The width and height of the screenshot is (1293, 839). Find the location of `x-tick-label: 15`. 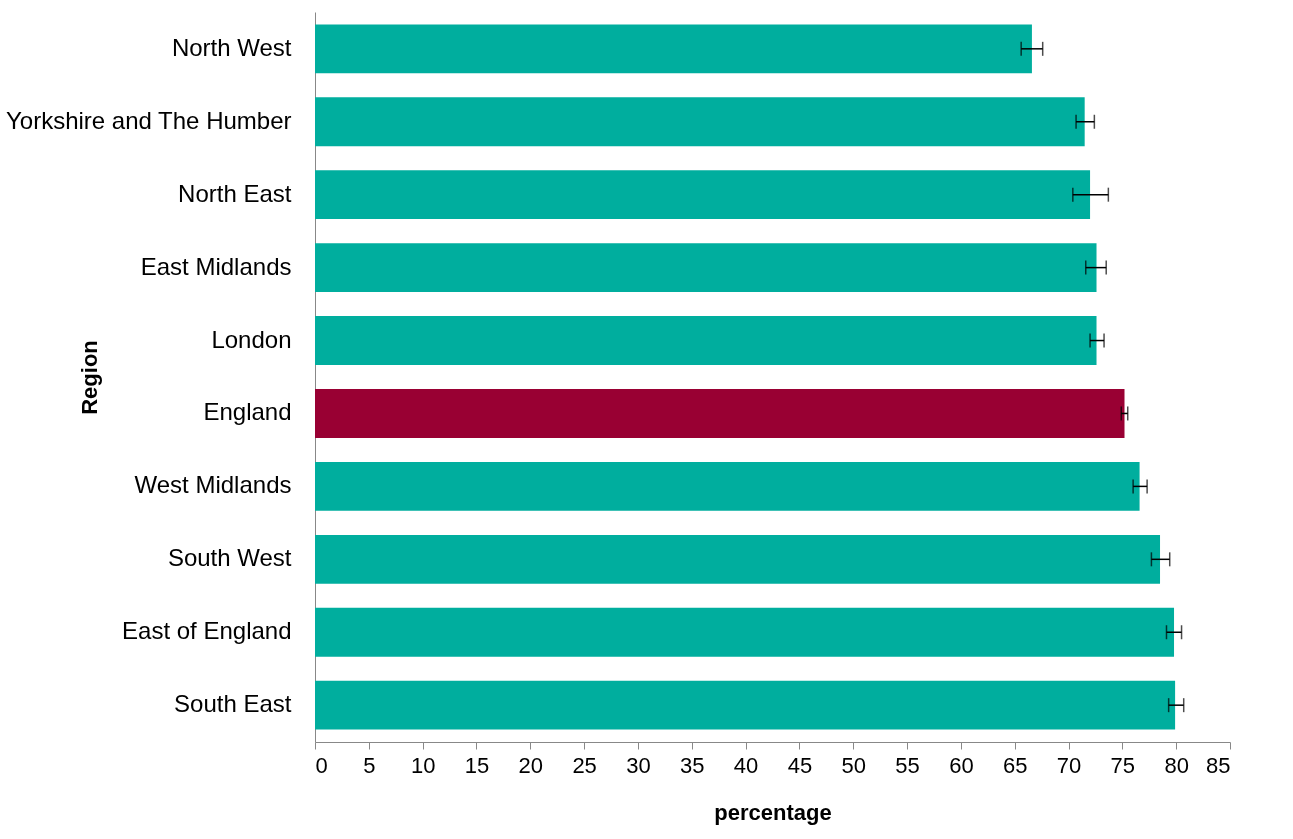

x-tick-label: 15 is located at coordinates (477, 765).